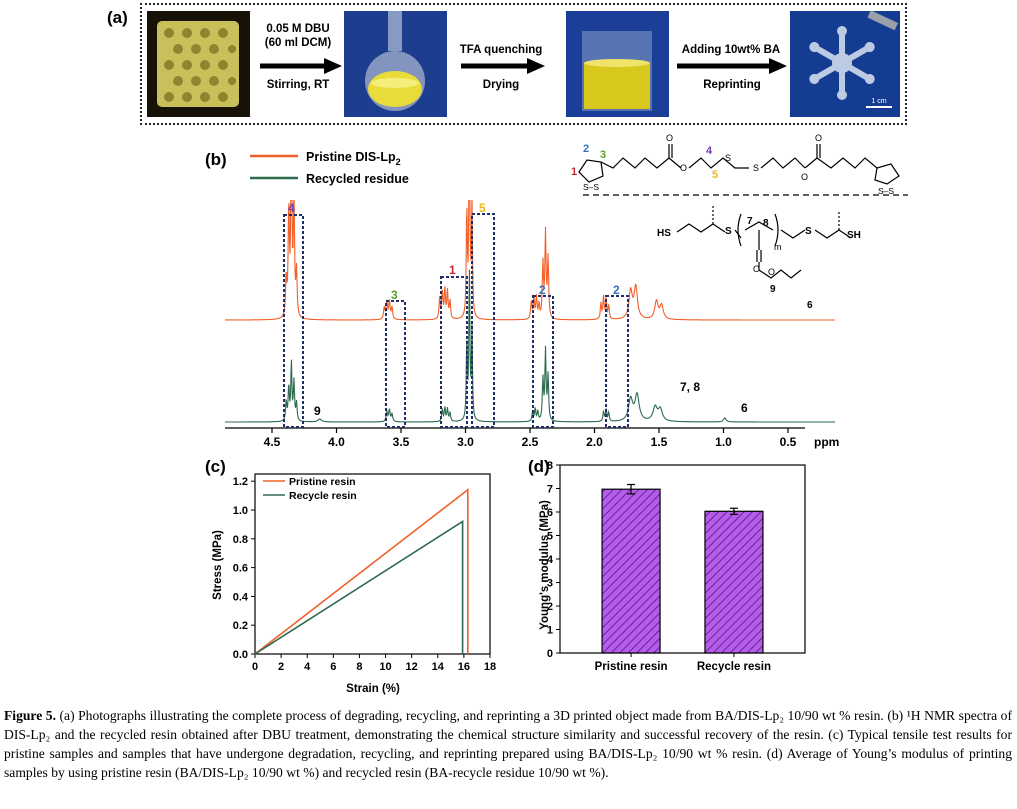  What do you see at coordinates (616, 290) in the screenshot?
I see `peak-label-2b: 2` at bounding box center [616, 290].